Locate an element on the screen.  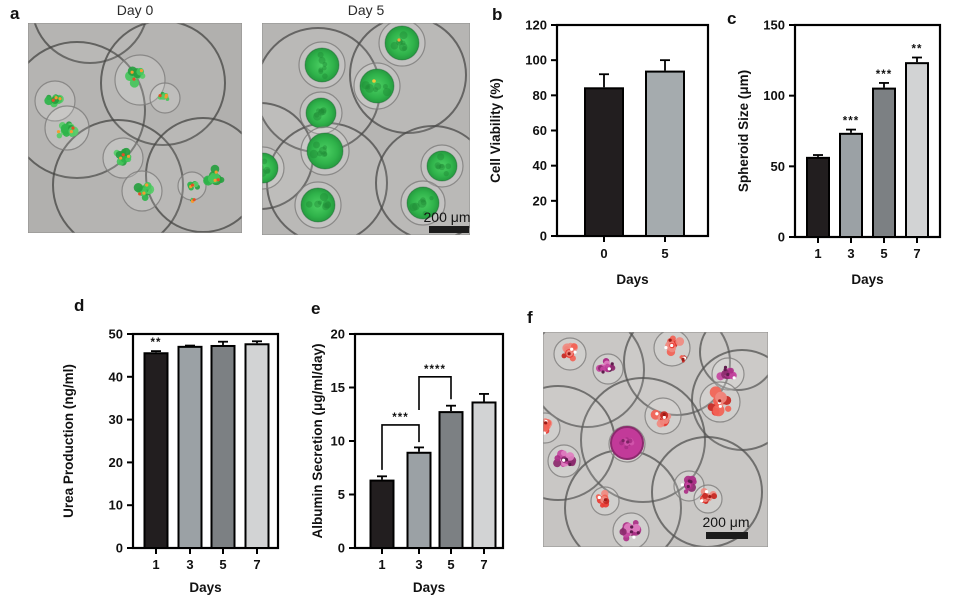
day5-title: Day 5 is located at coordinates (366, 10).